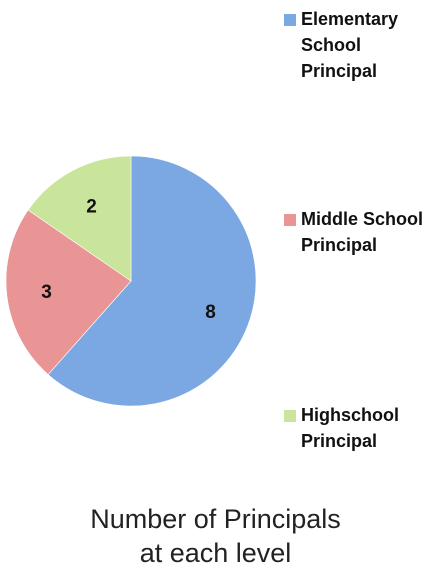 The width and height of the screenshot is (431, 579). What do you see at coordinates (79, 218) in the screenshot?
I see `pie-slice-highschool` at bounding box center [79, 218].